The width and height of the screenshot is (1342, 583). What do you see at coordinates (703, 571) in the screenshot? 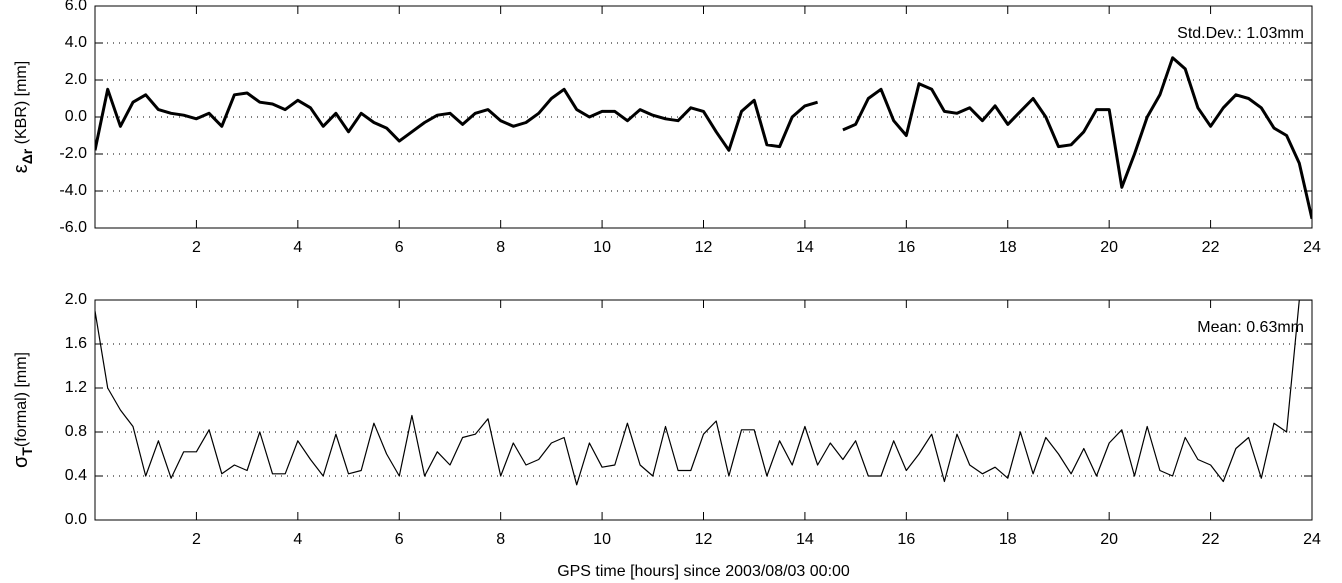
I see `x-axis-label: GPS time [hours] since 2003/08/03 00:00` at bounding box center [703, 571].